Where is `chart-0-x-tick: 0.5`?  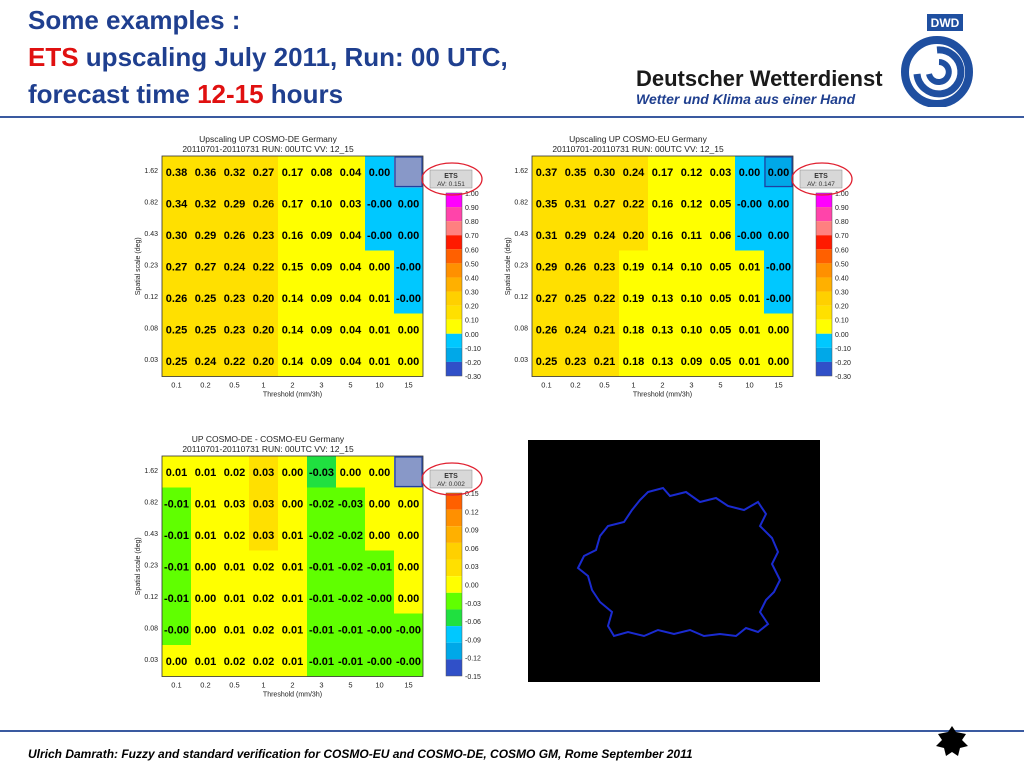 chart-0-x-tick: 0.5 is located at coordinates (234, 385).